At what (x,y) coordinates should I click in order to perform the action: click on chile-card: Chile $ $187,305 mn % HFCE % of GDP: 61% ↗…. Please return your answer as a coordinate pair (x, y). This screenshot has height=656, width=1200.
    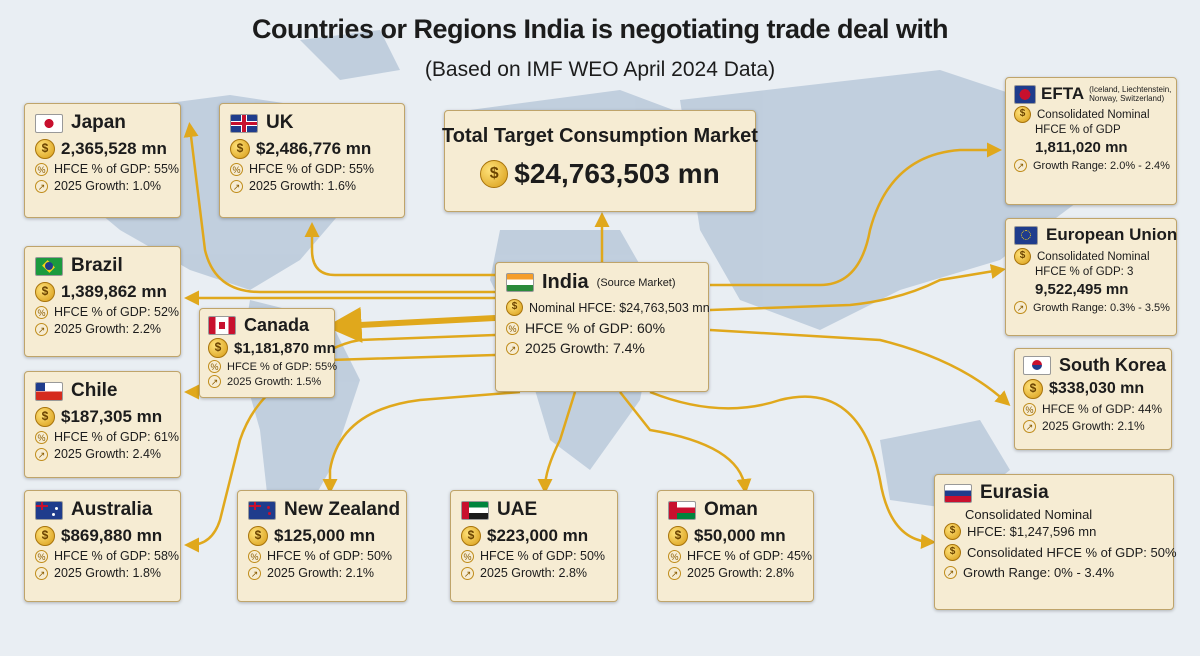
    Looking at the image, I should click on (102, 424).